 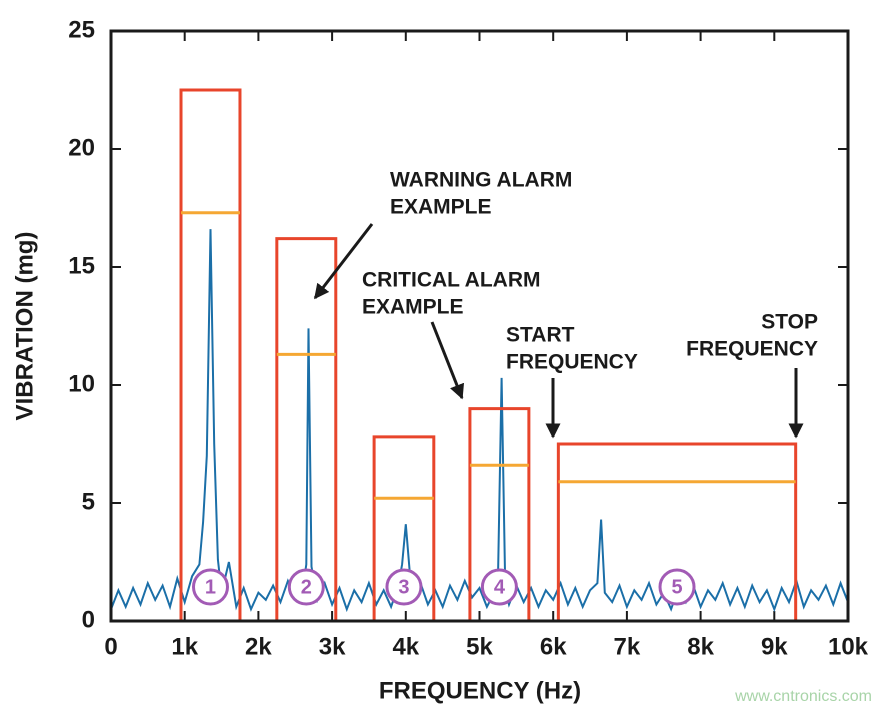 I want to click on band-number: 1, so click(x=210, y=587).